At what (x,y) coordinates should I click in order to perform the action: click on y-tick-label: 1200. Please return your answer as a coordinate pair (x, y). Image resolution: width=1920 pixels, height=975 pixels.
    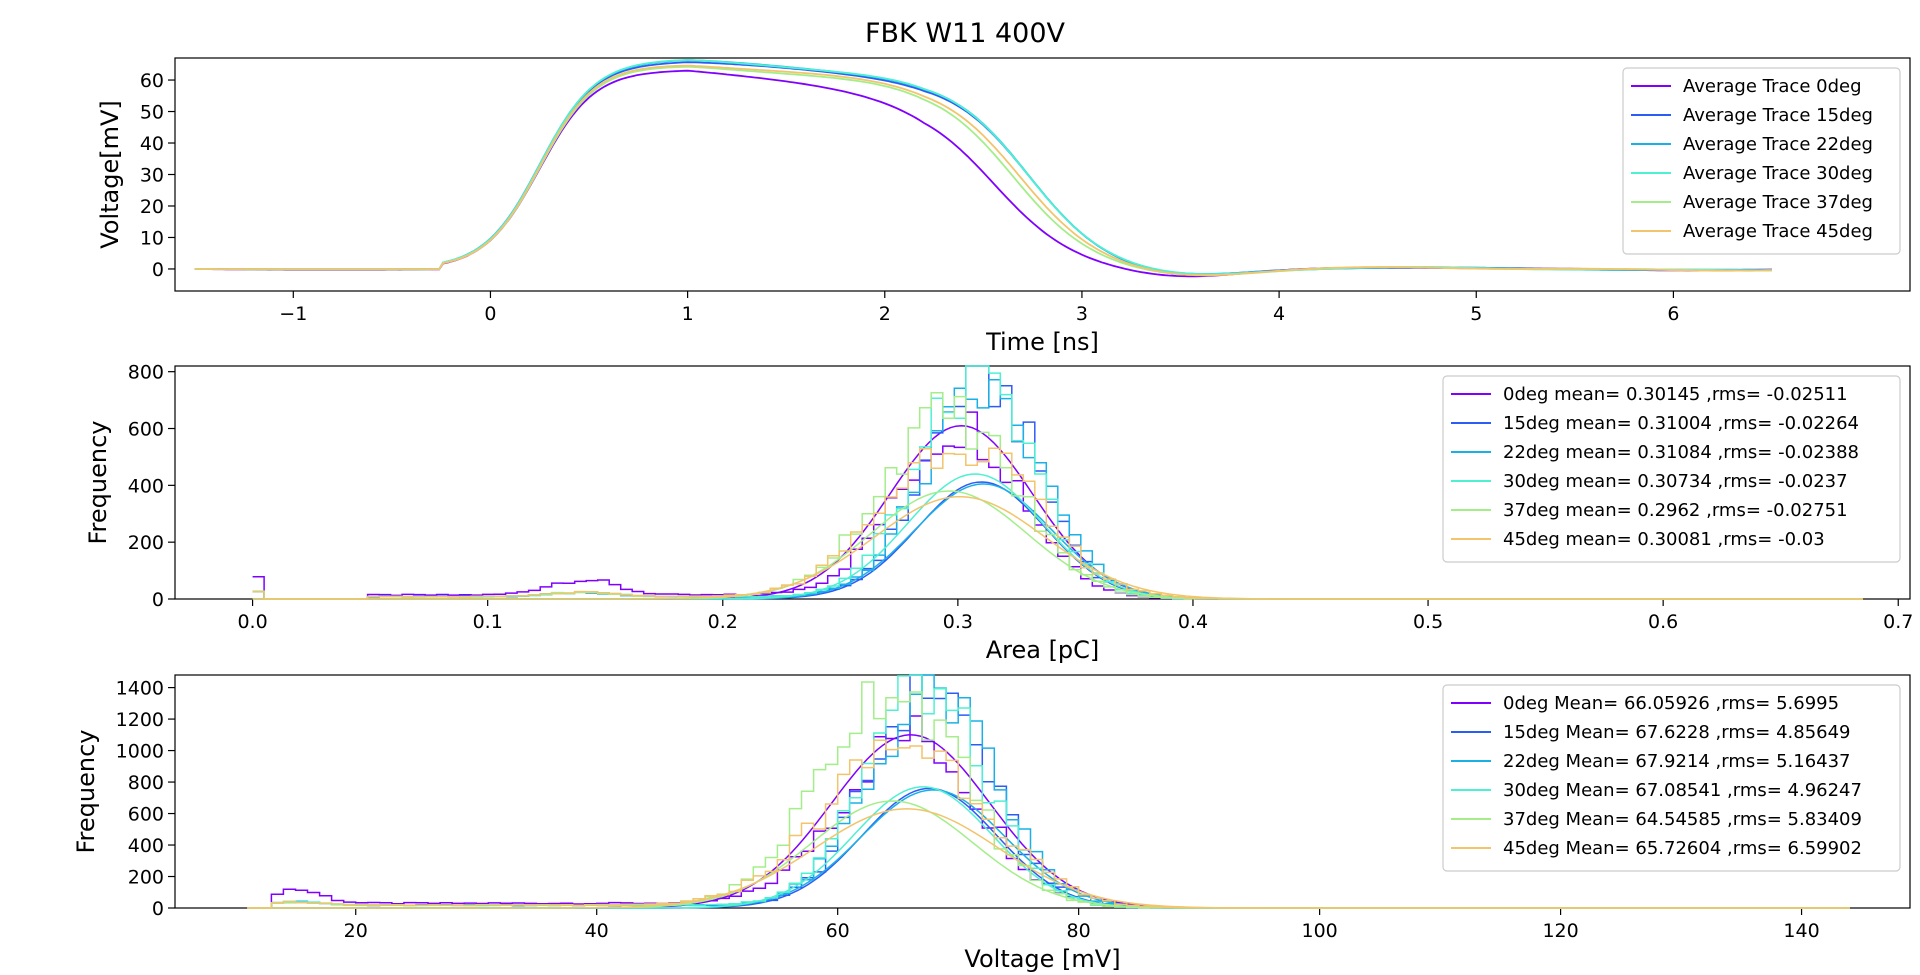
    Looking at the image, I should click on (140, 720).